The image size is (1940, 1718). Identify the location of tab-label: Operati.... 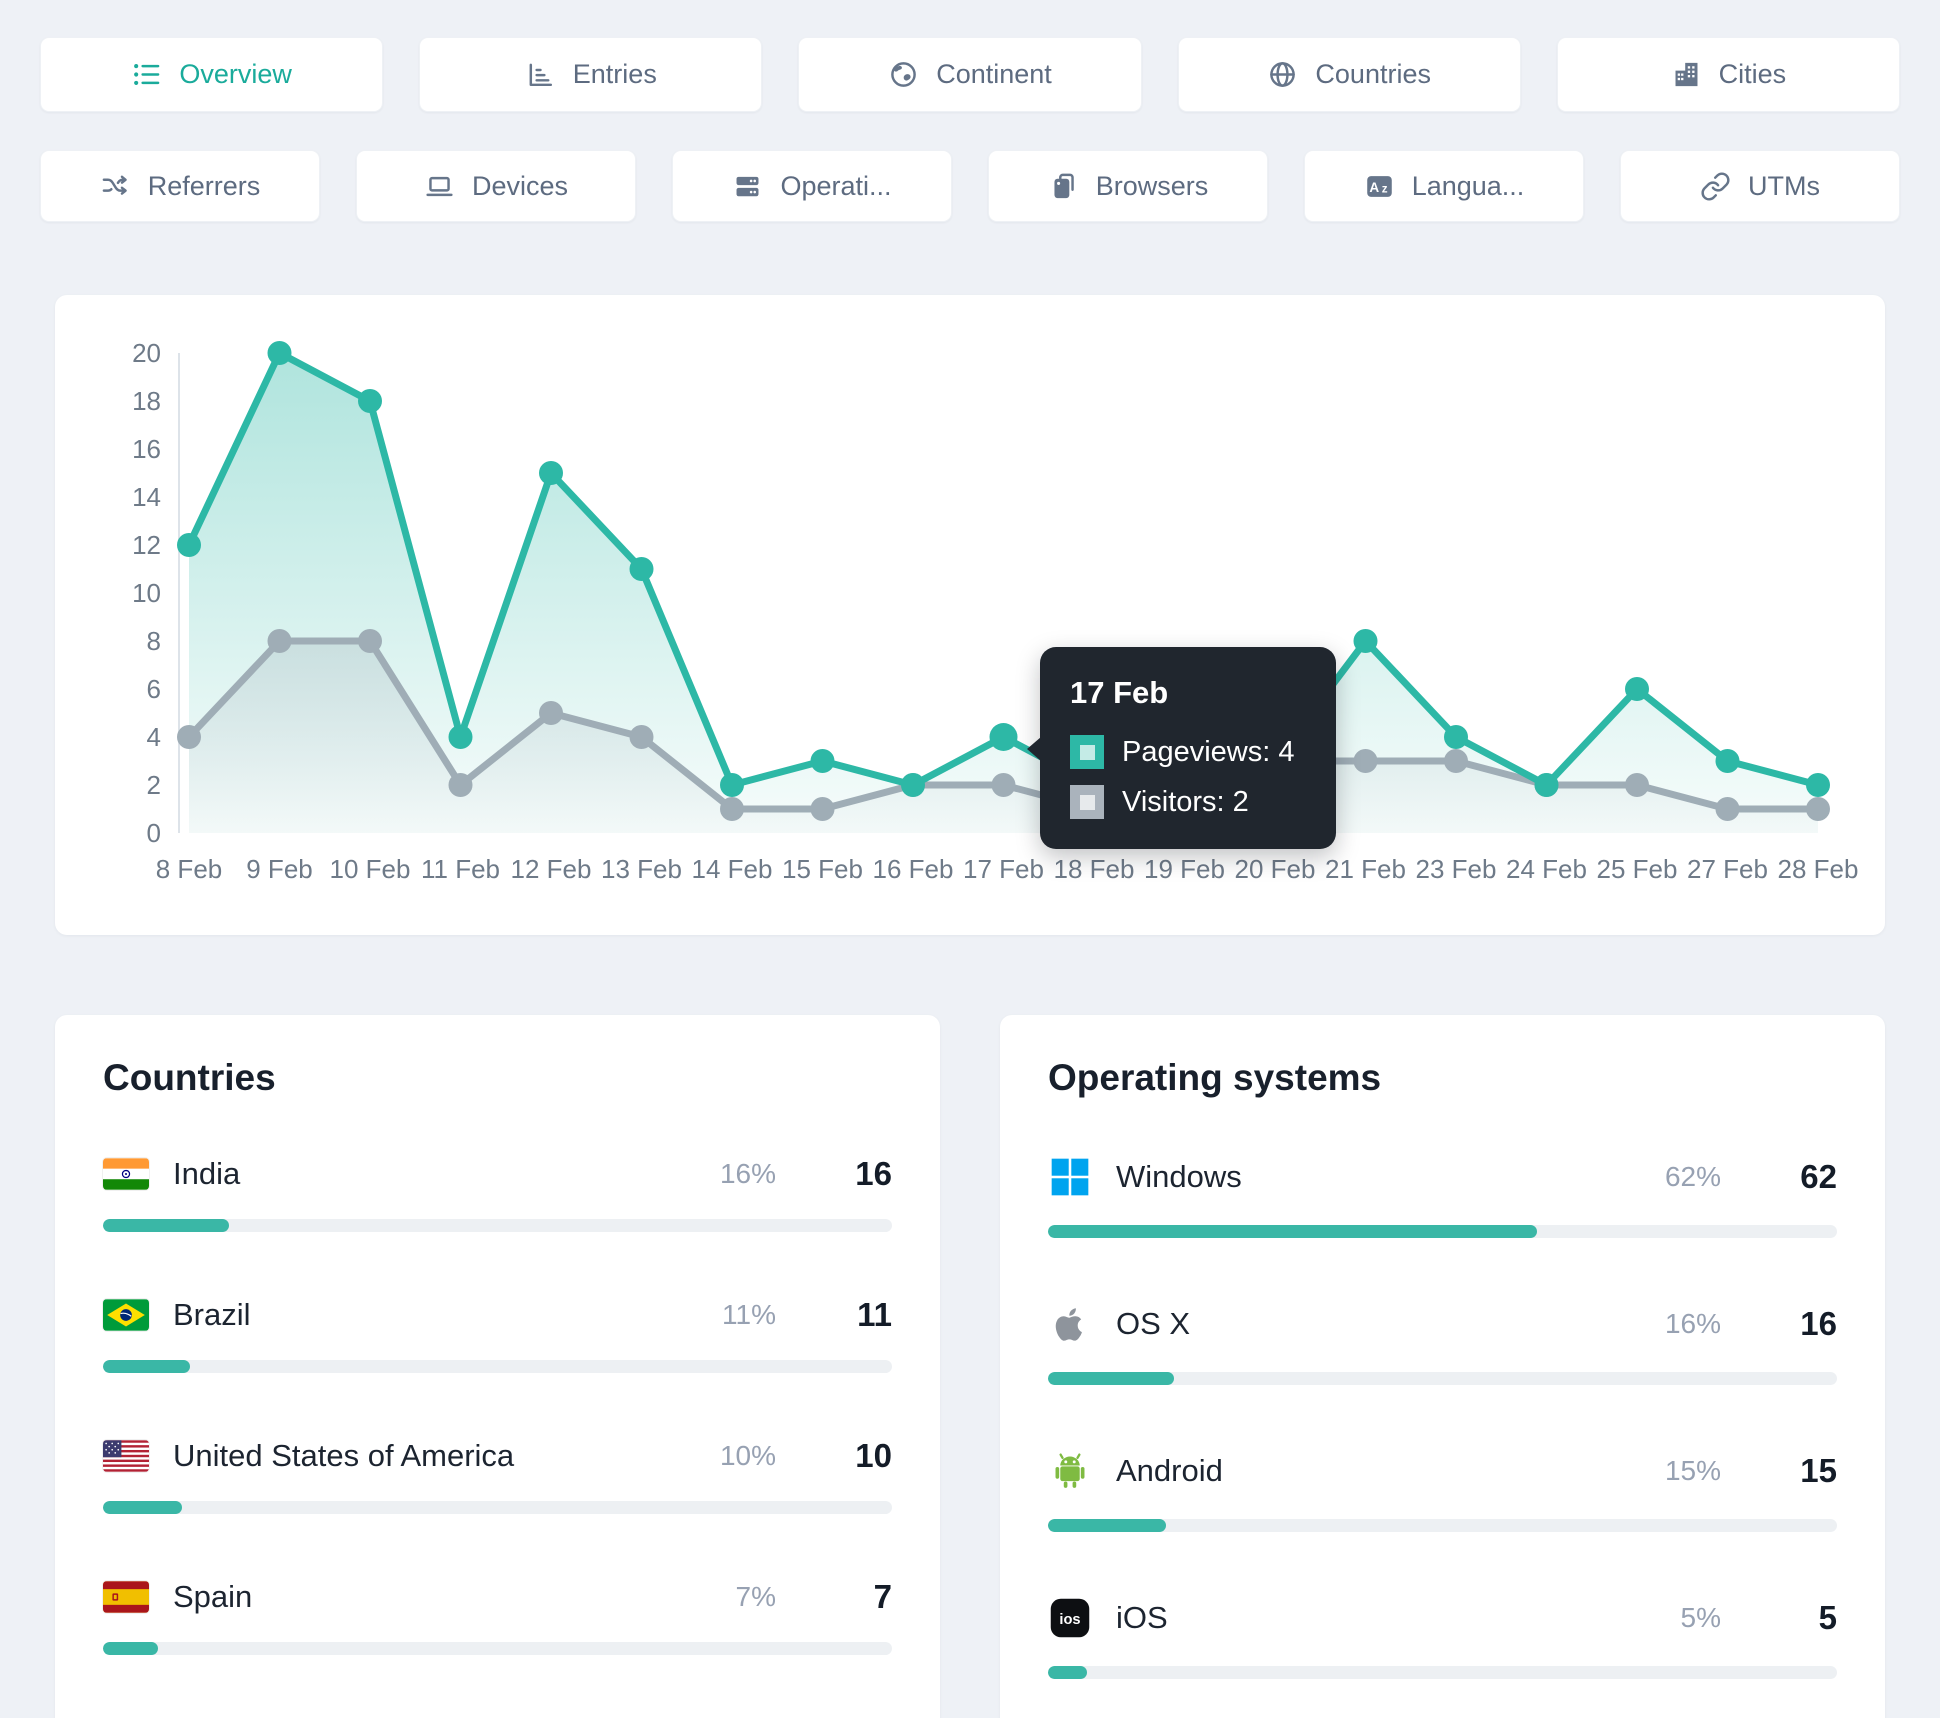
(836, 185).